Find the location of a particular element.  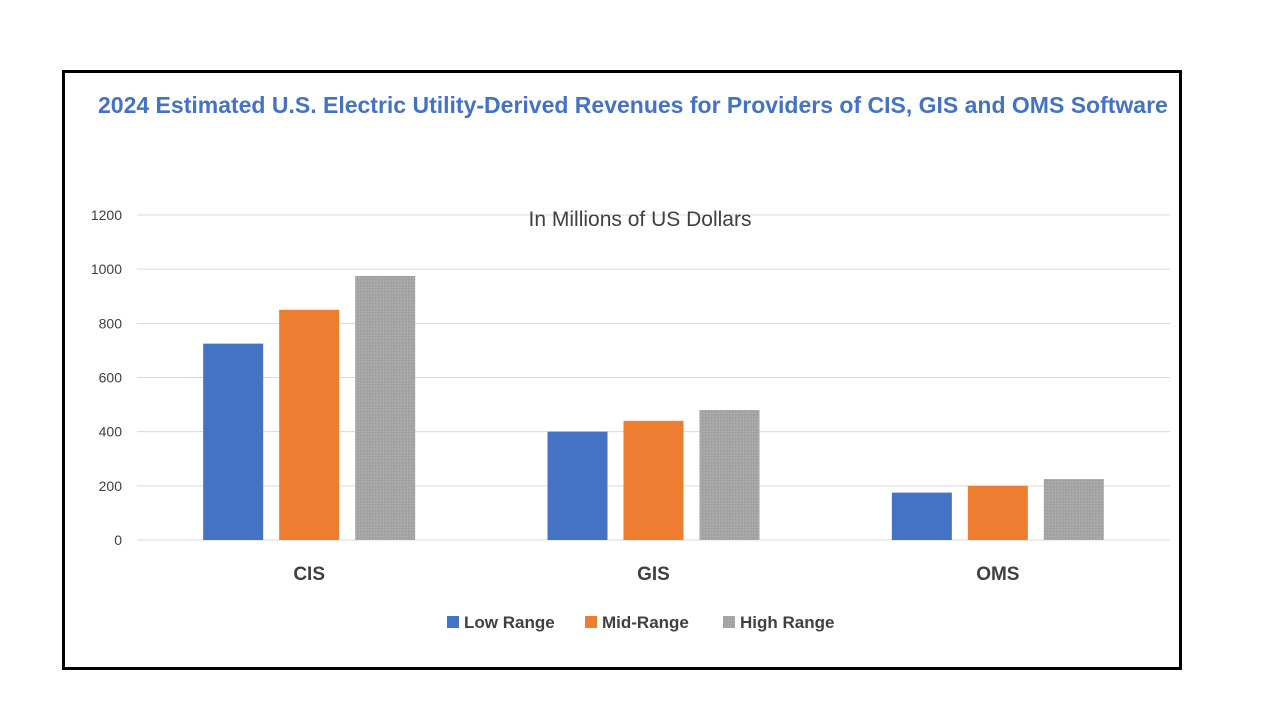

y-tick-label: 400 is located at coordinates (111, 432).